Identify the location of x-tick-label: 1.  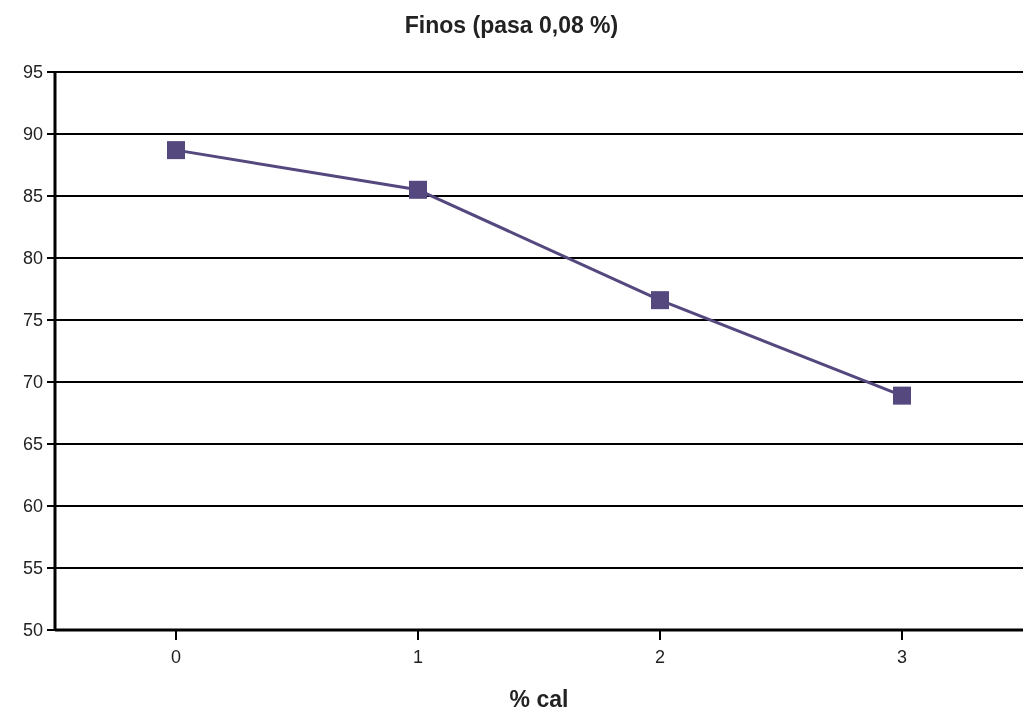
(418, 656).